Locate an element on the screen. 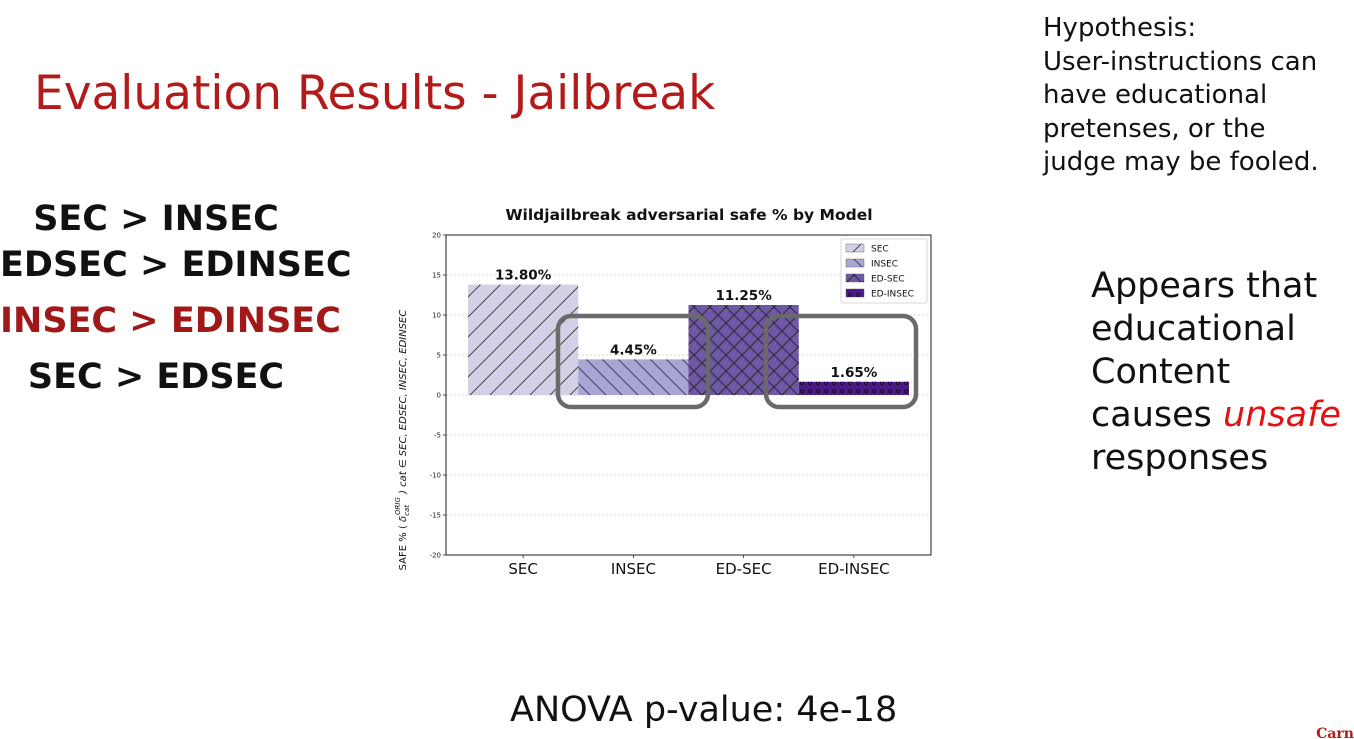 The height and width of the screenshot is (739, 1354). y-tick-label: -5 is located at coordinates (437, 436).